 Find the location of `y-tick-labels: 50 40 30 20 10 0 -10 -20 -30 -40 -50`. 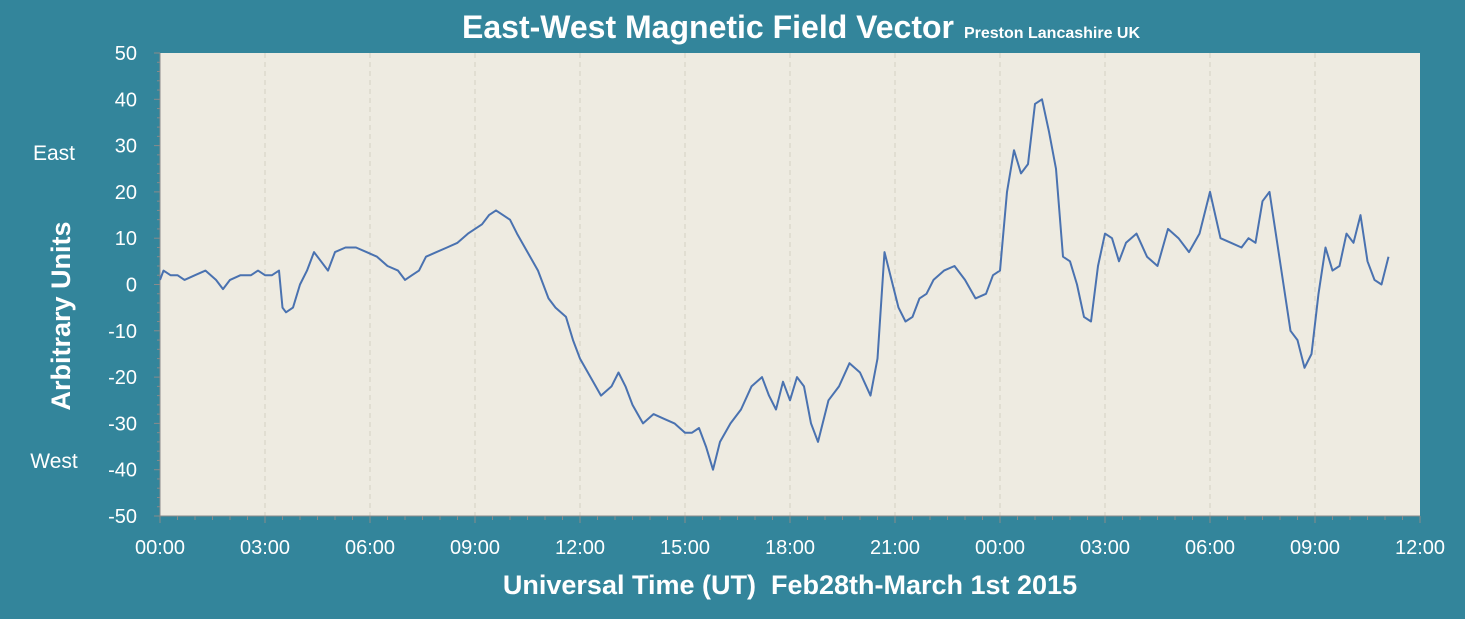

y-tick-labels: 50 40 30 20 10 0 -10 -20 -30 -40 -50 is located at coordinates (122, 285).